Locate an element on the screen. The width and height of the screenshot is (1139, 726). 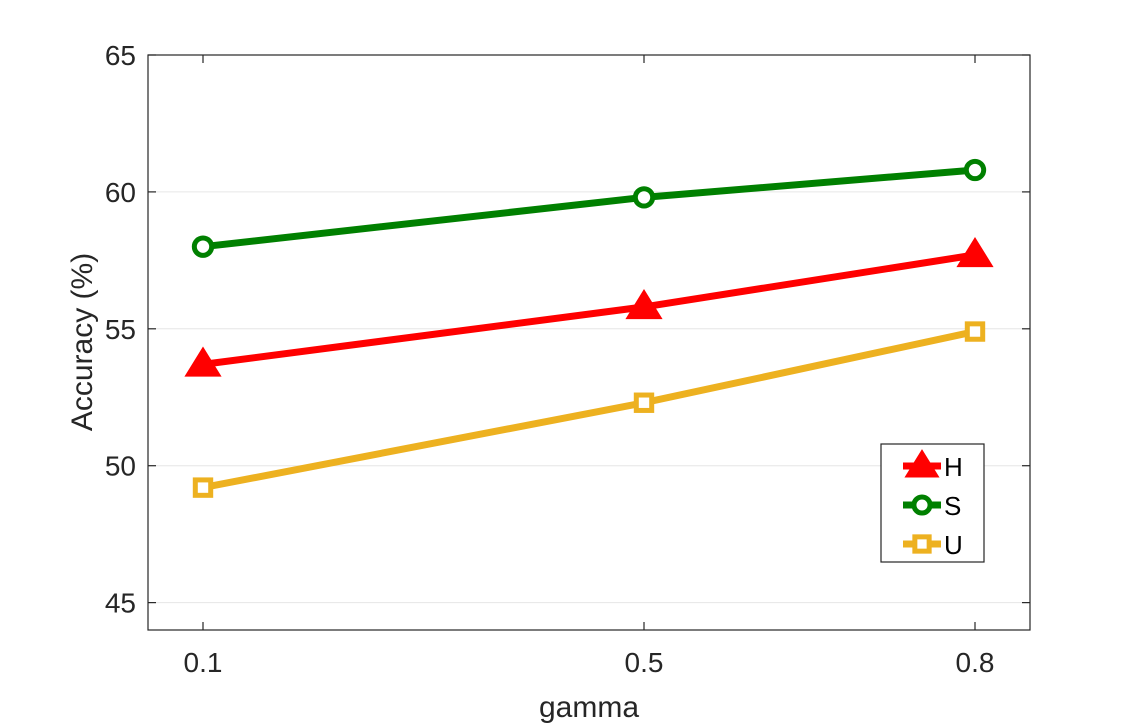
y-tick-label: 65 is located at coordinates (120, 55).